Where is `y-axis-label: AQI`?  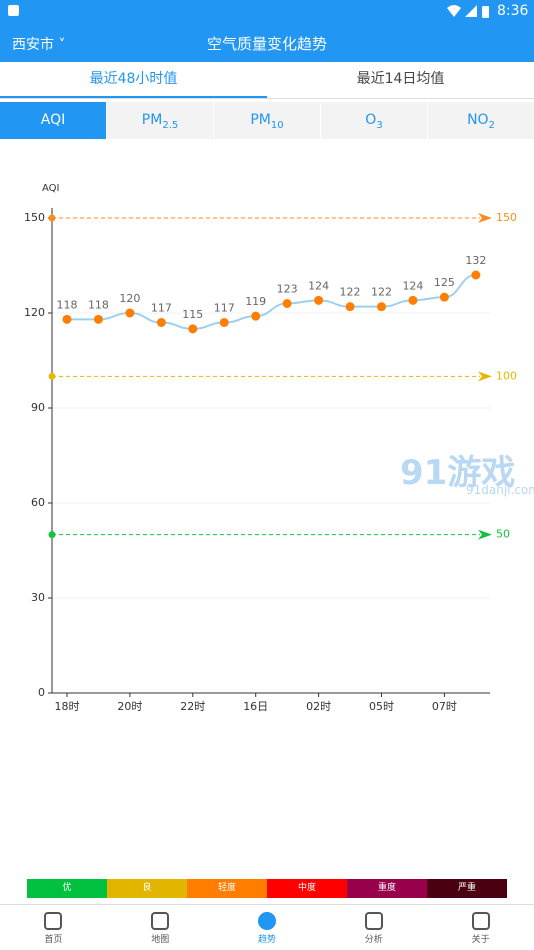 y-axis-label: AQI is located at coordinates (51, 188).